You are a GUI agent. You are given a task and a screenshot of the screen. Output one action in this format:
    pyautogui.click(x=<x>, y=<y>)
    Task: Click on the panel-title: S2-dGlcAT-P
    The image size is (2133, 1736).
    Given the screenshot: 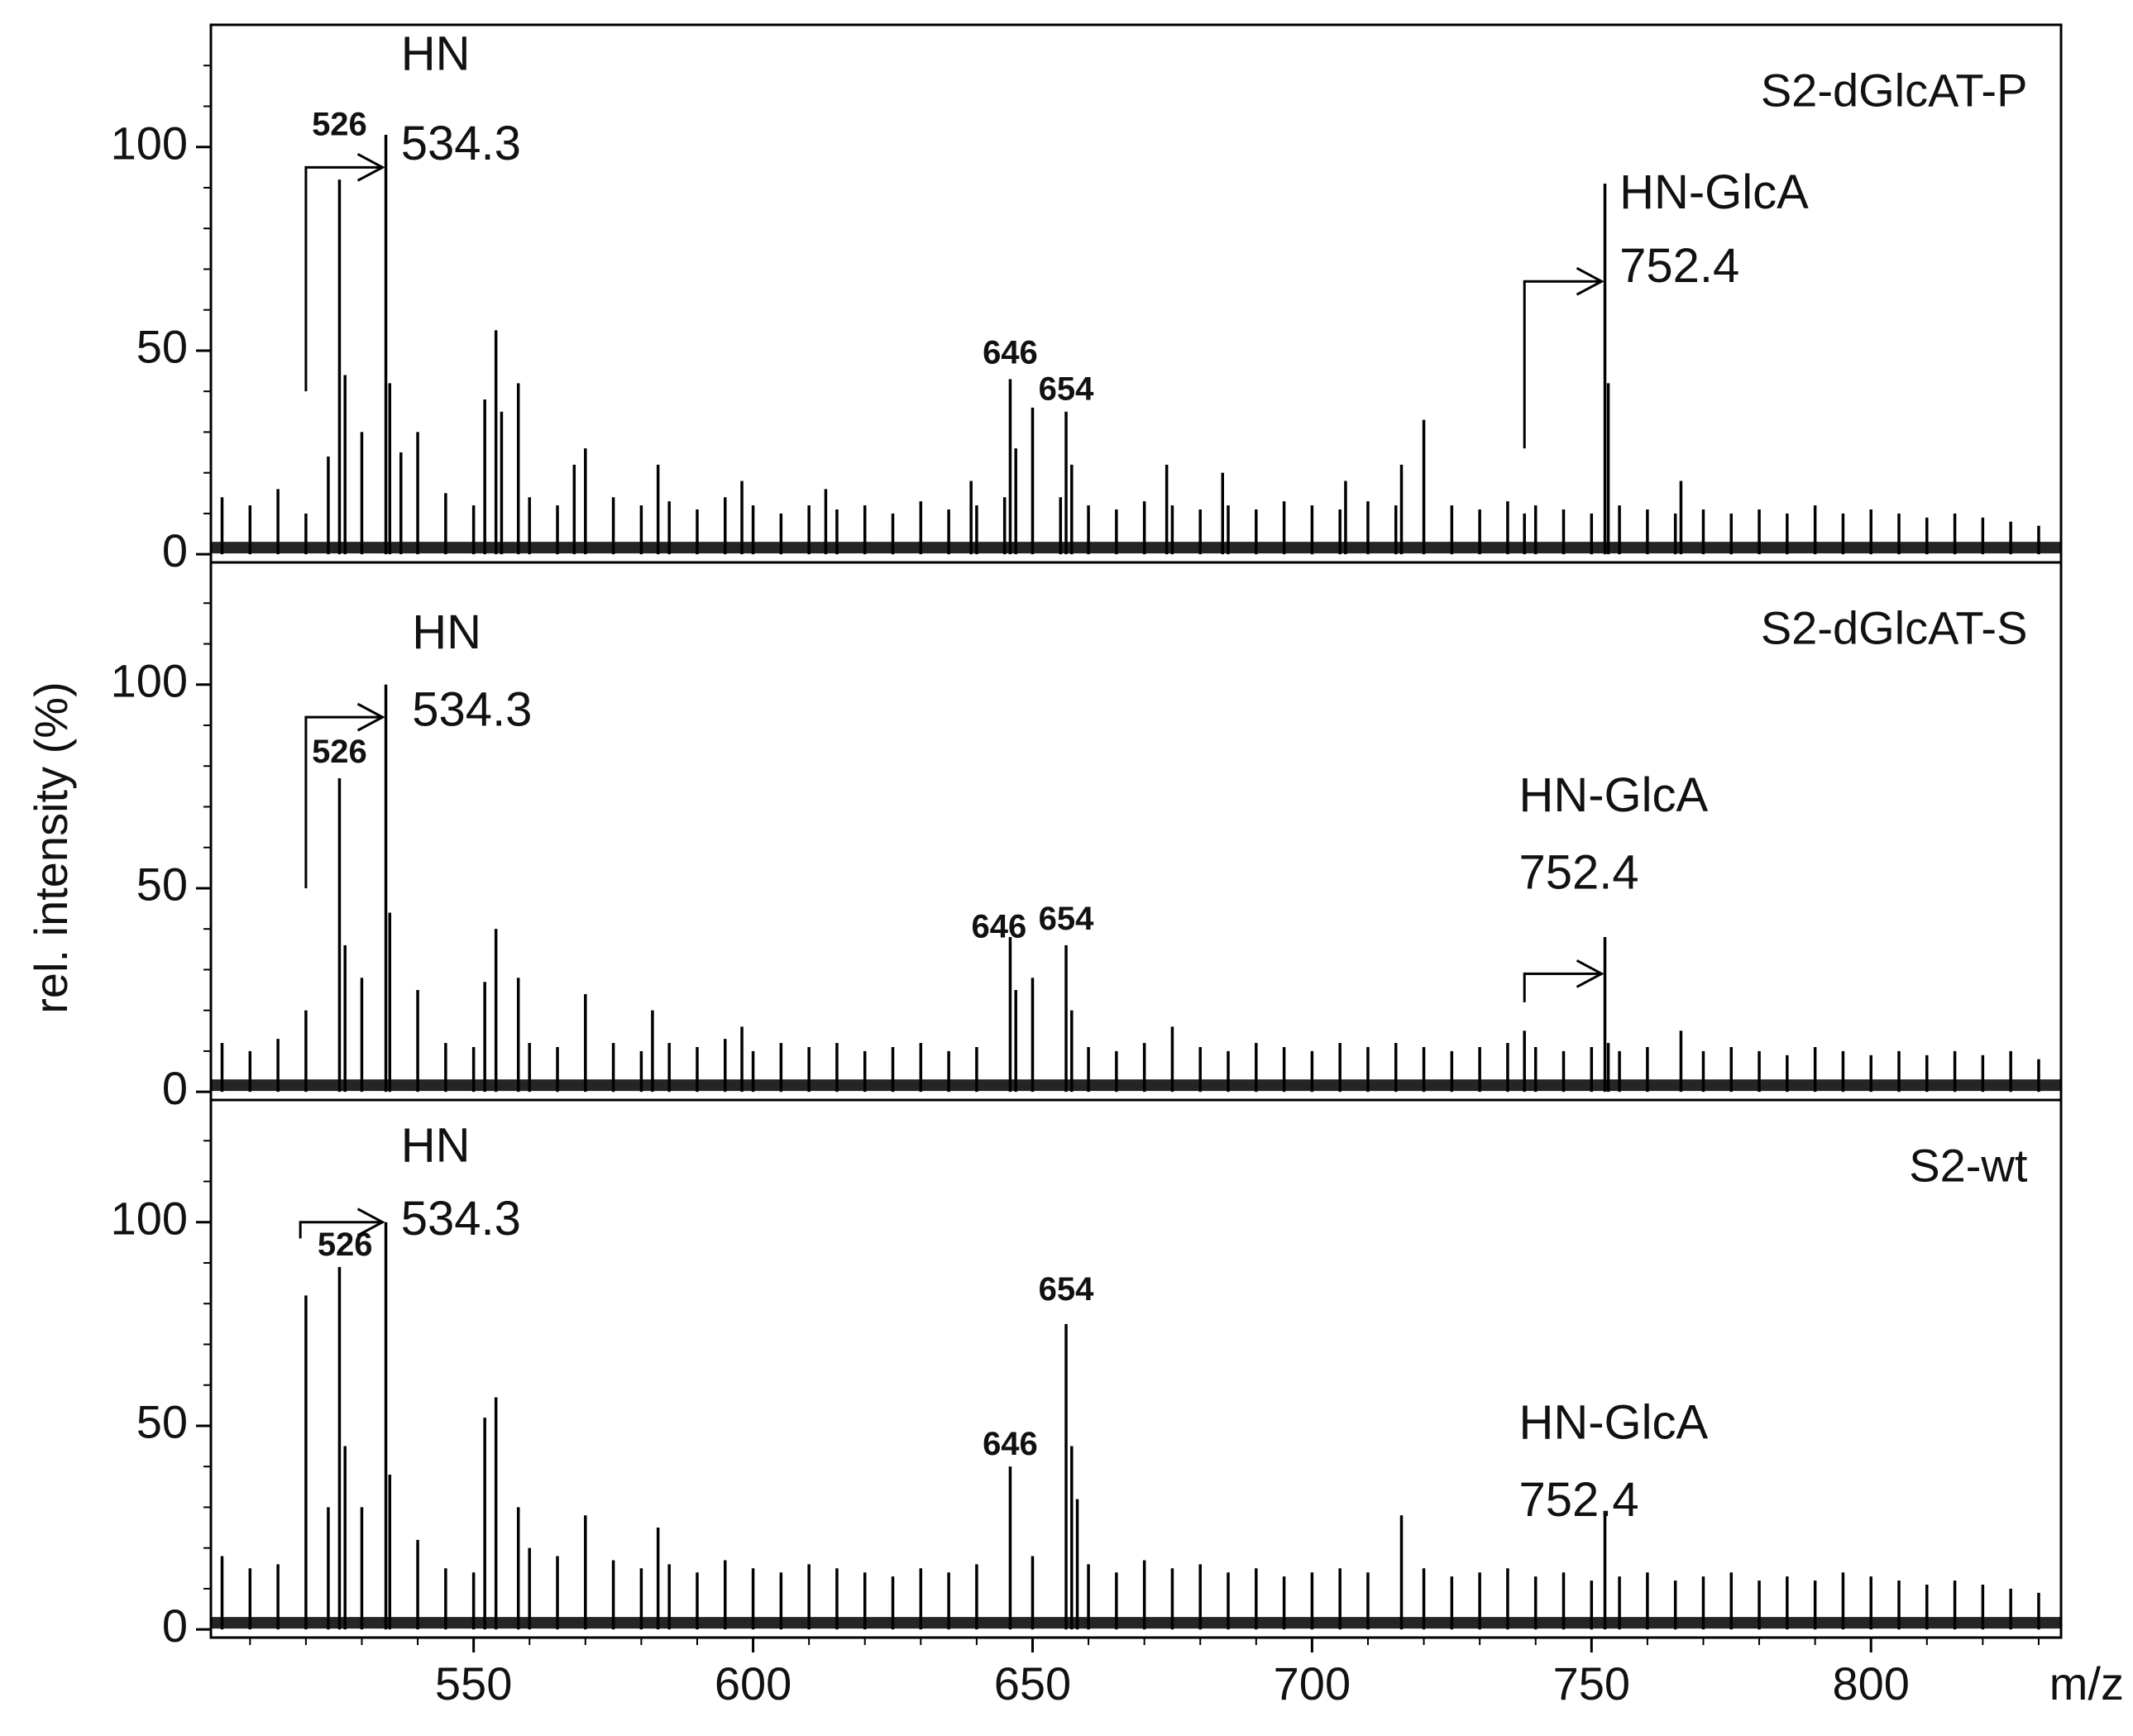 What is the action you would take?
    pyautogui.click(x=1895, y=91)
    